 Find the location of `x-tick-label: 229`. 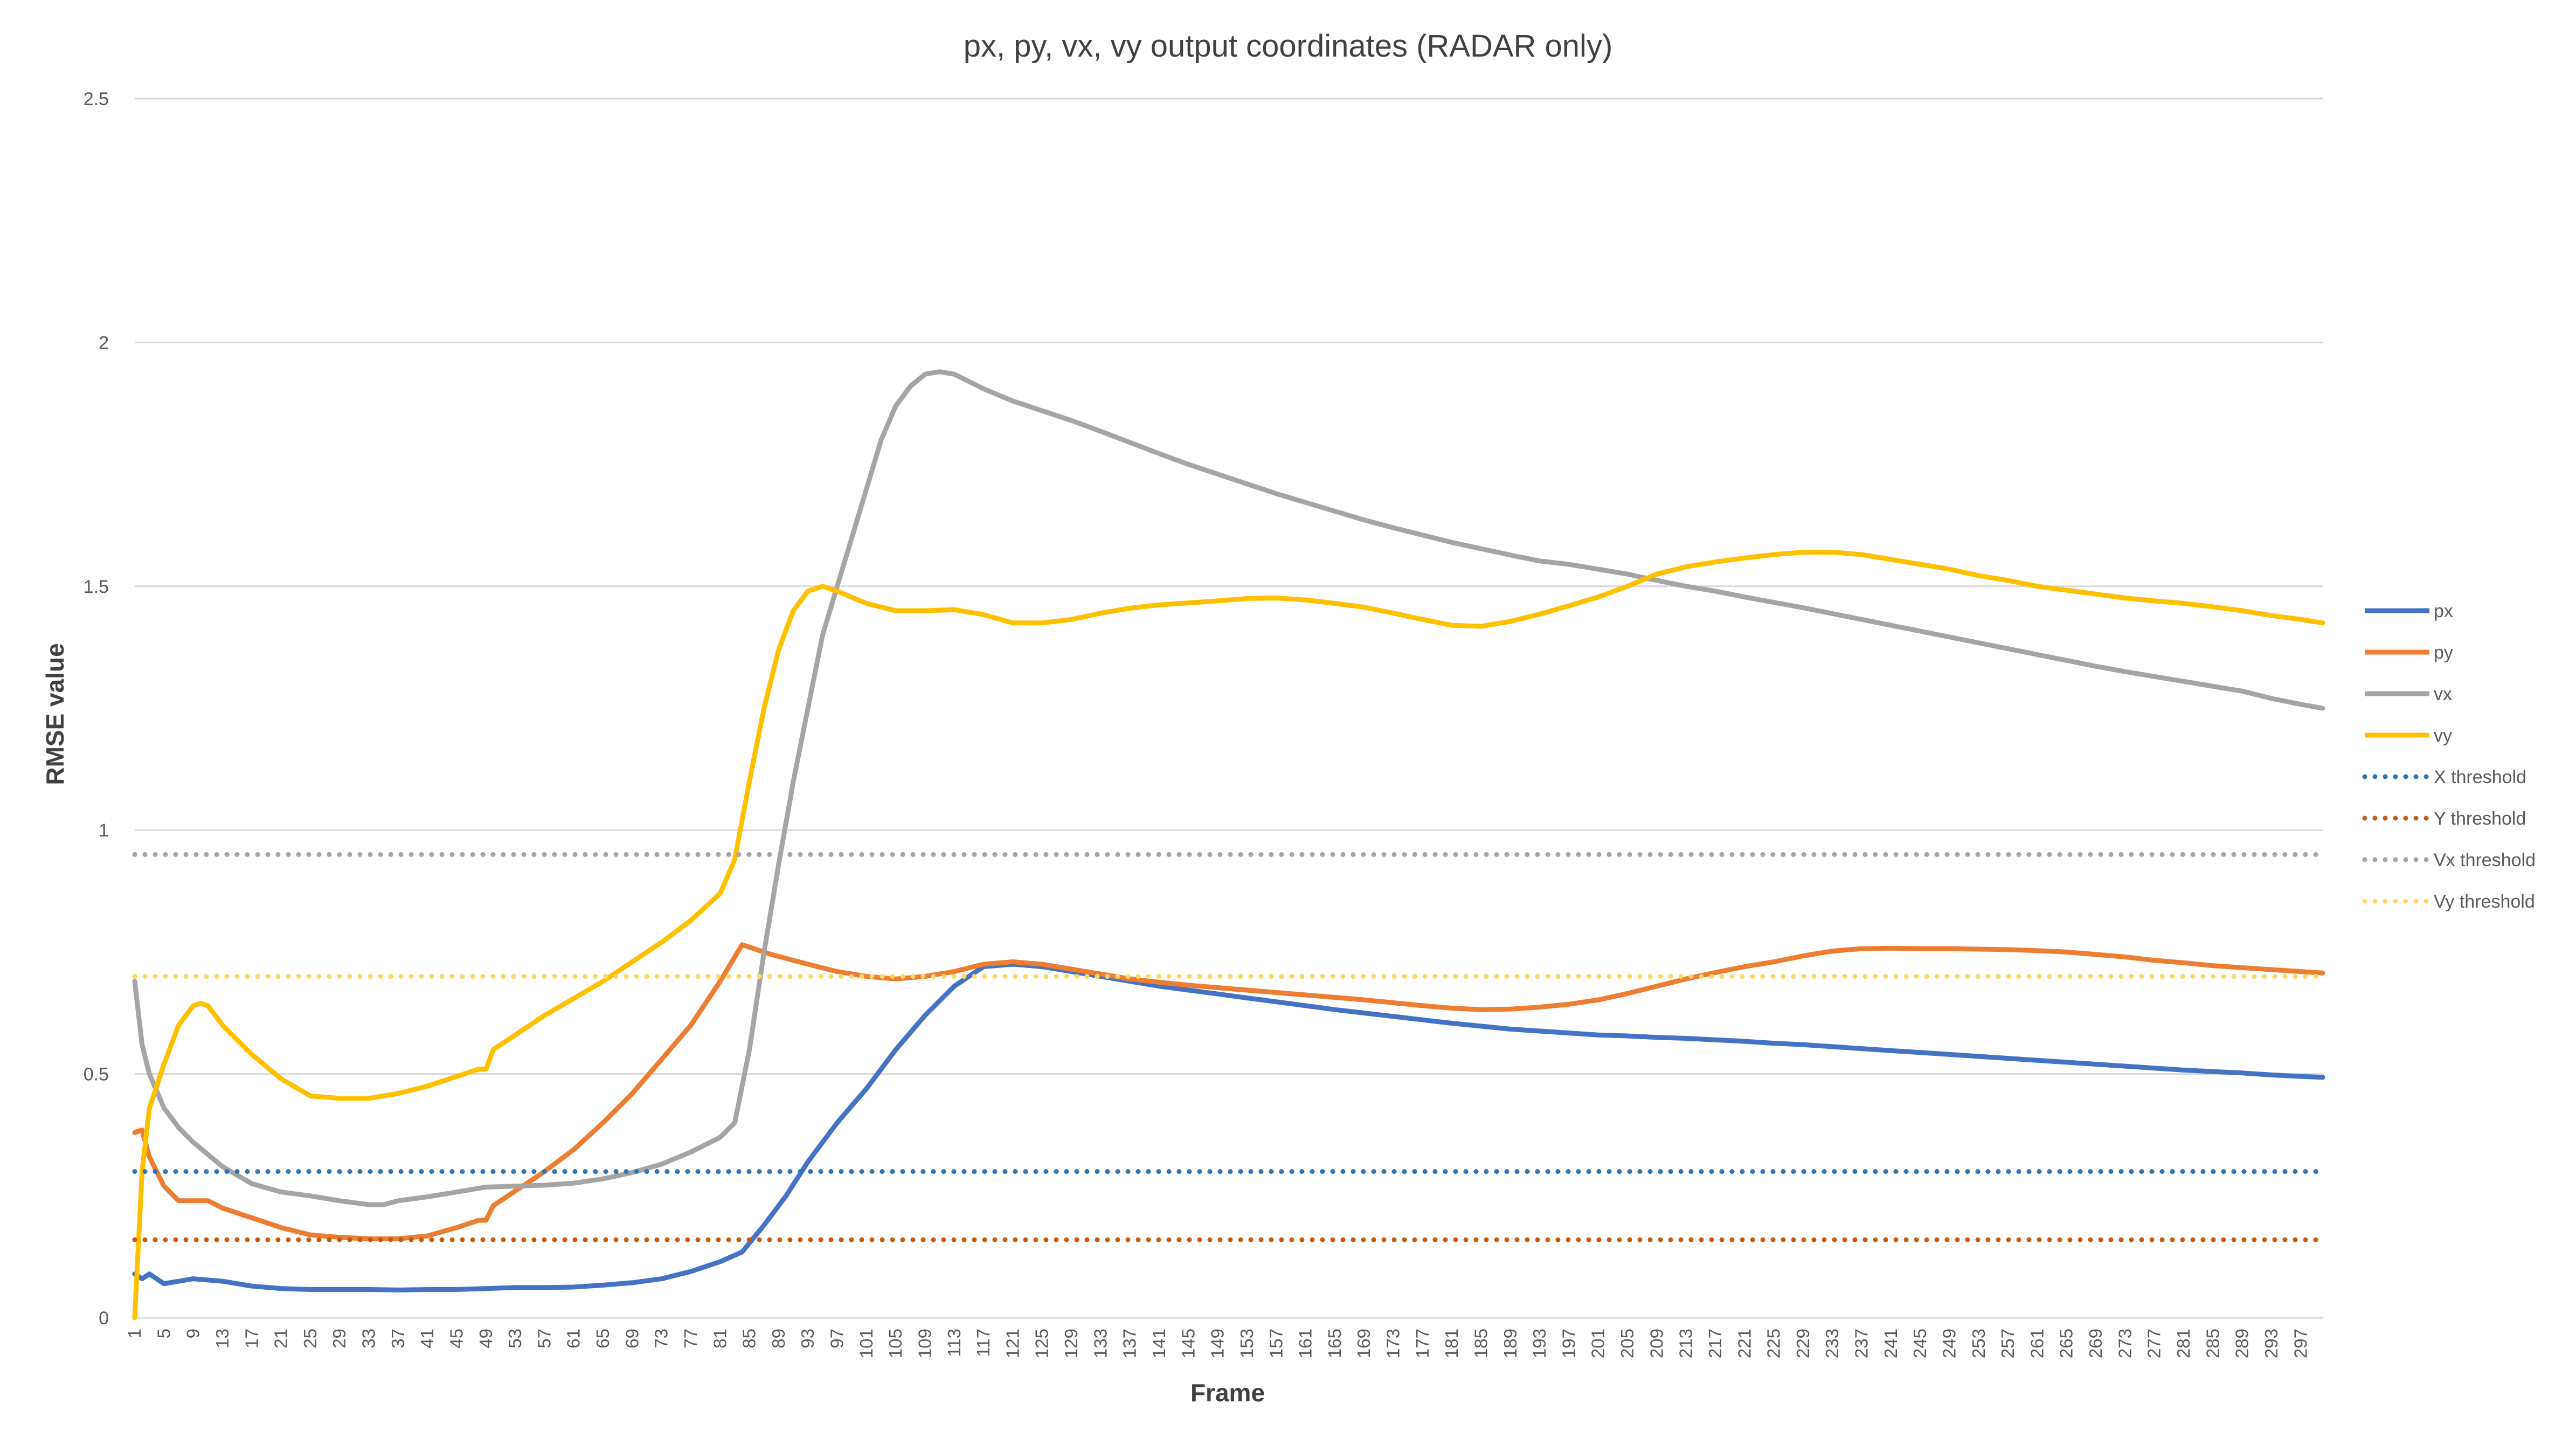

x-tick-label: 229 is located at coordinates (1803, 1343).